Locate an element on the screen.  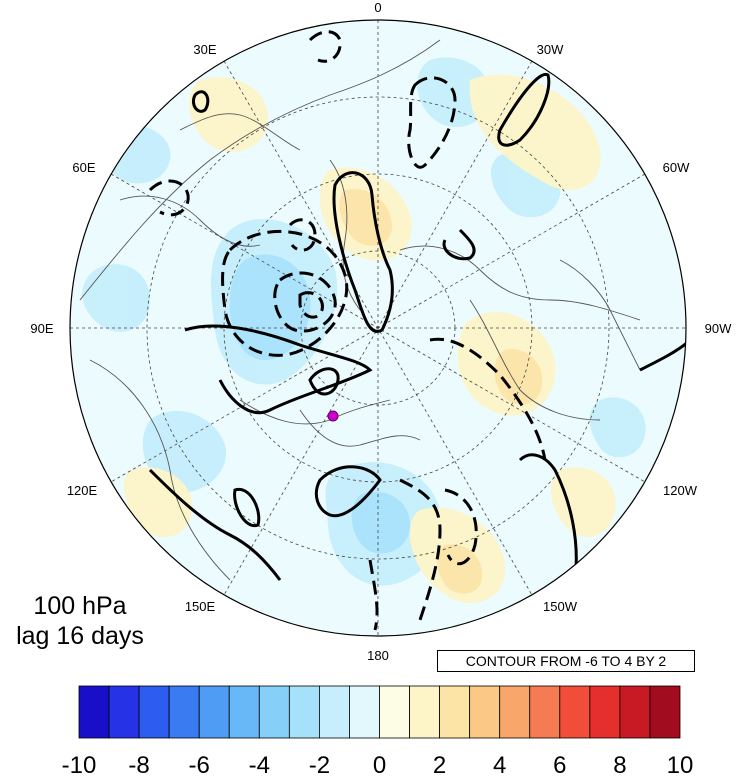
colorbar-tick-label: 2 is located at coordinates (439, 765).